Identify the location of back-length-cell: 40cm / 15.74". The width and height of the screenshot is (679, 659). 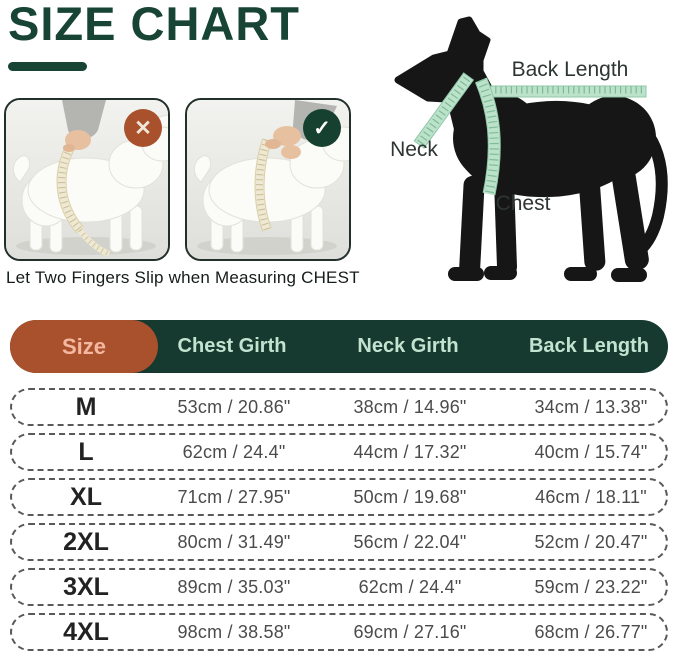
(591, 451).